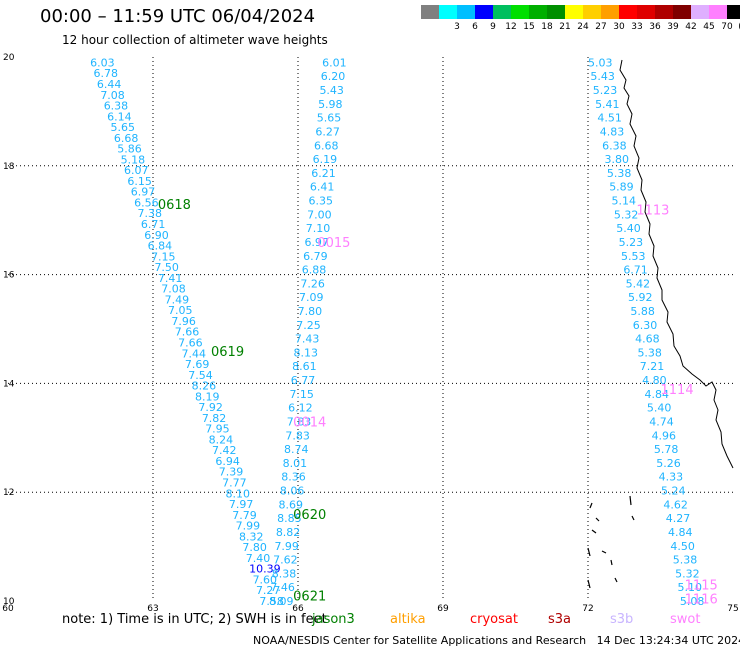 The image size is (740, 650). I want to click on legend-label: 27, so click(601, 27).